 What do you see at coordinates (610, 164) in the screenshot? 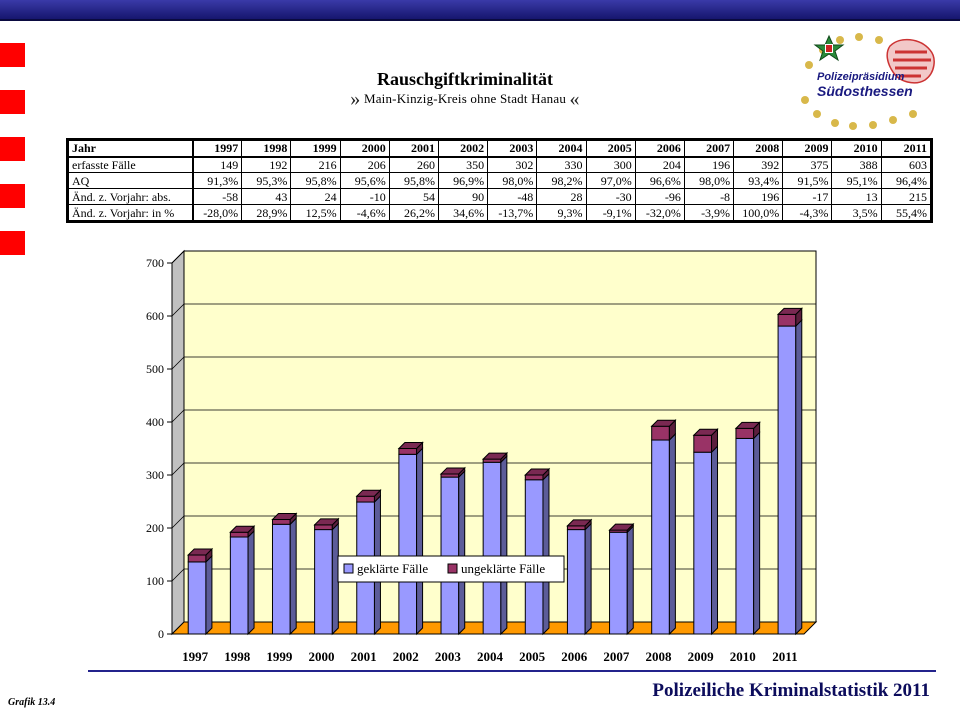
I see `table-cell: 300` at bounding box center [610, 164].